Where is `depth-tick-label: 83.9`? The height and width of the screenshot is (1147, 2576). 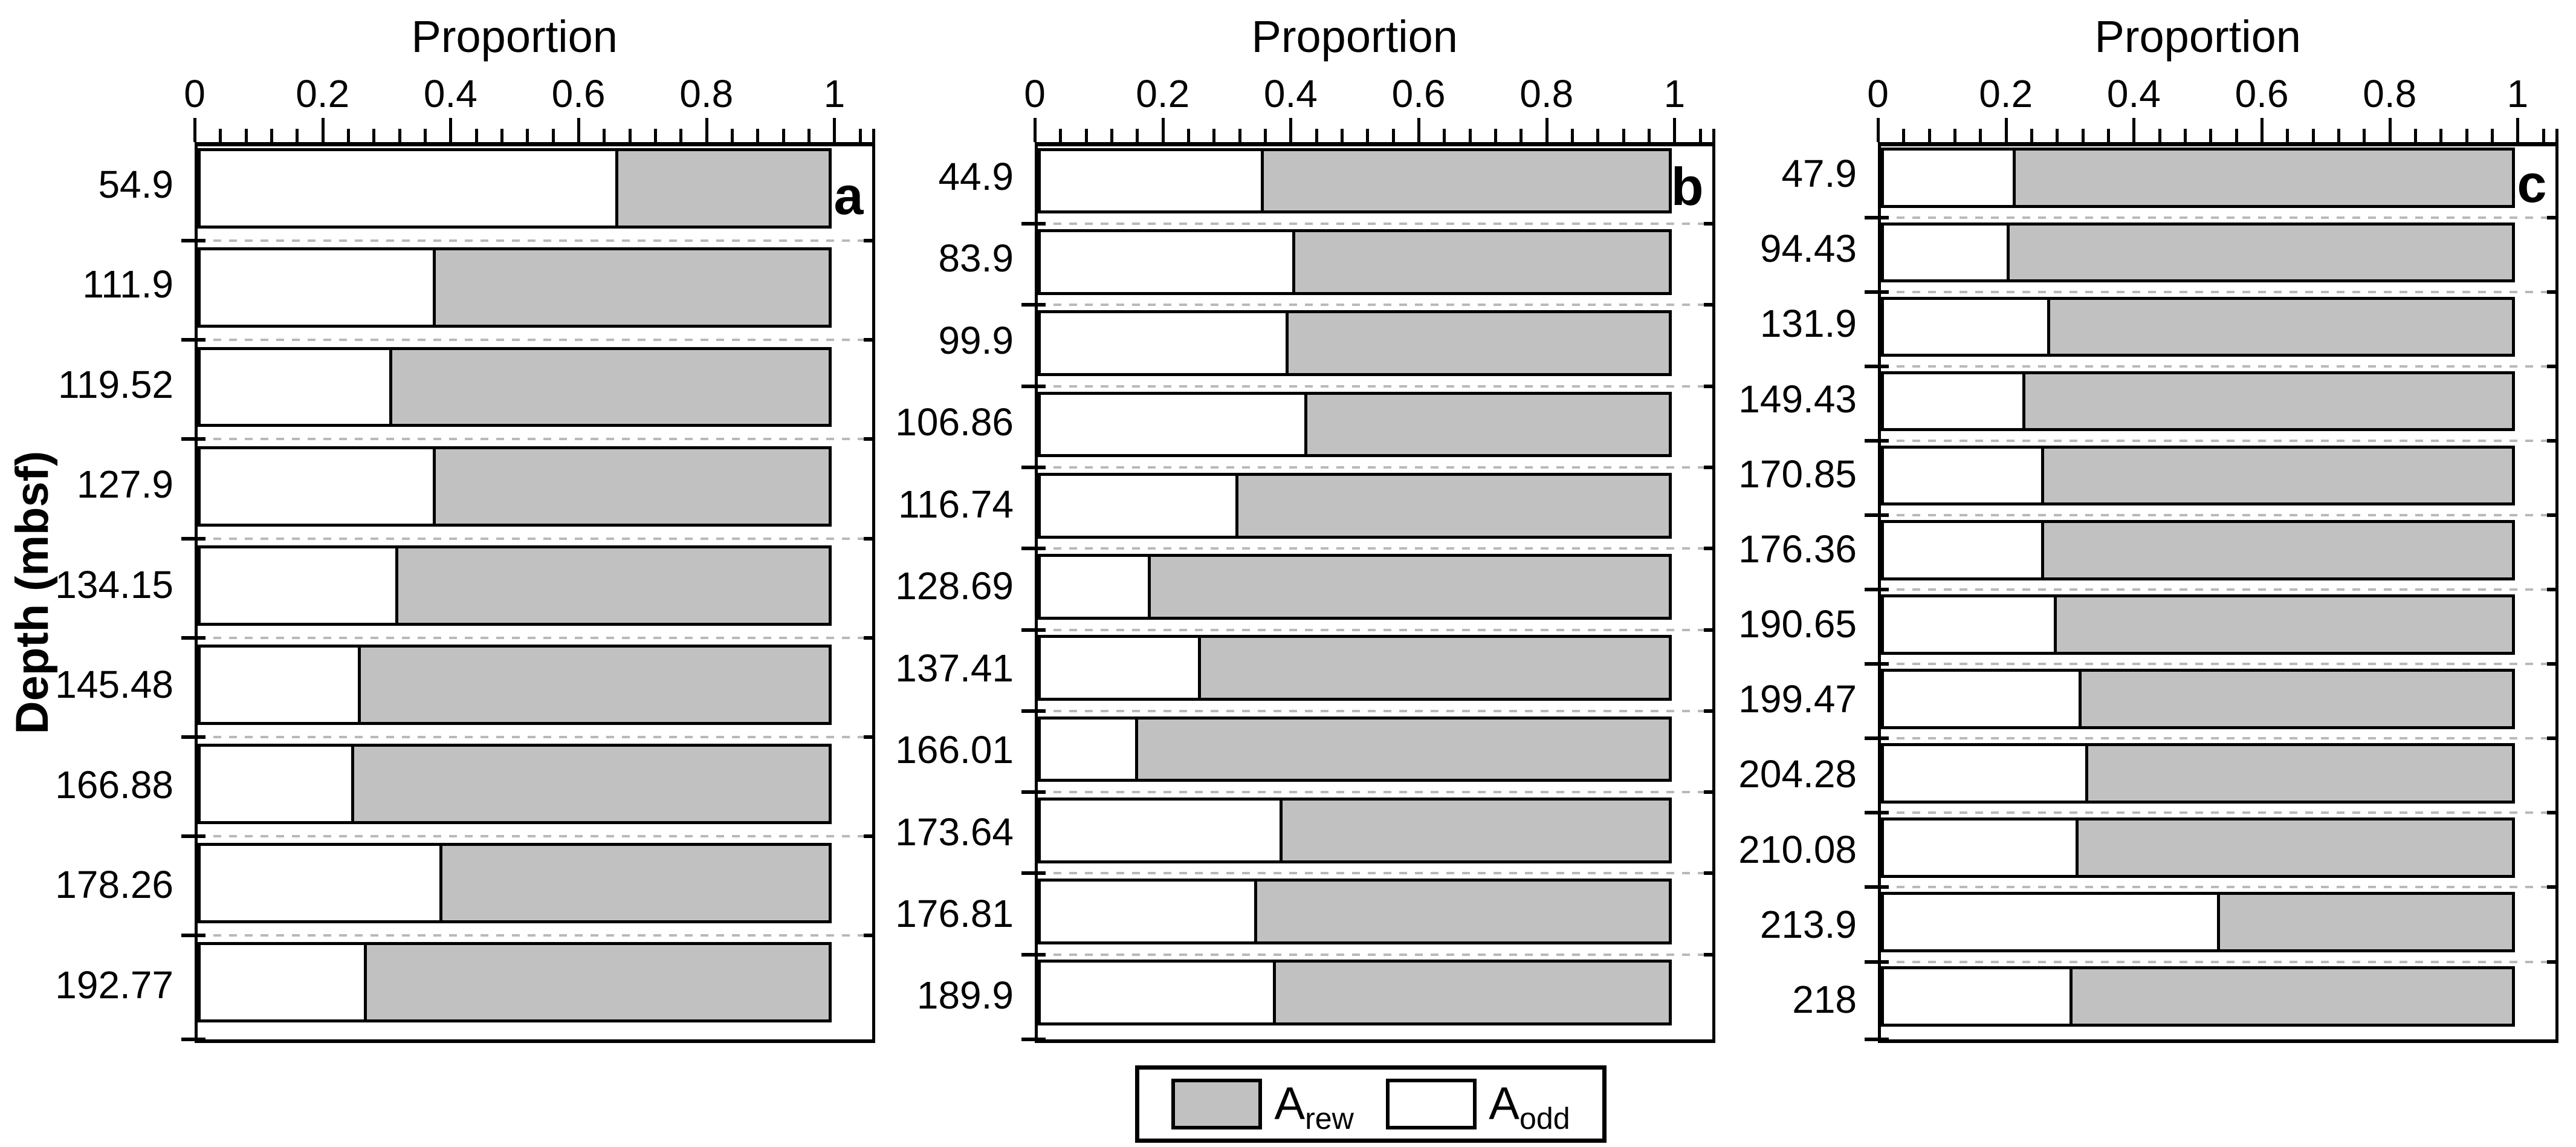
depth-tick-label: 83.9 is located at coordinates (976, 258).